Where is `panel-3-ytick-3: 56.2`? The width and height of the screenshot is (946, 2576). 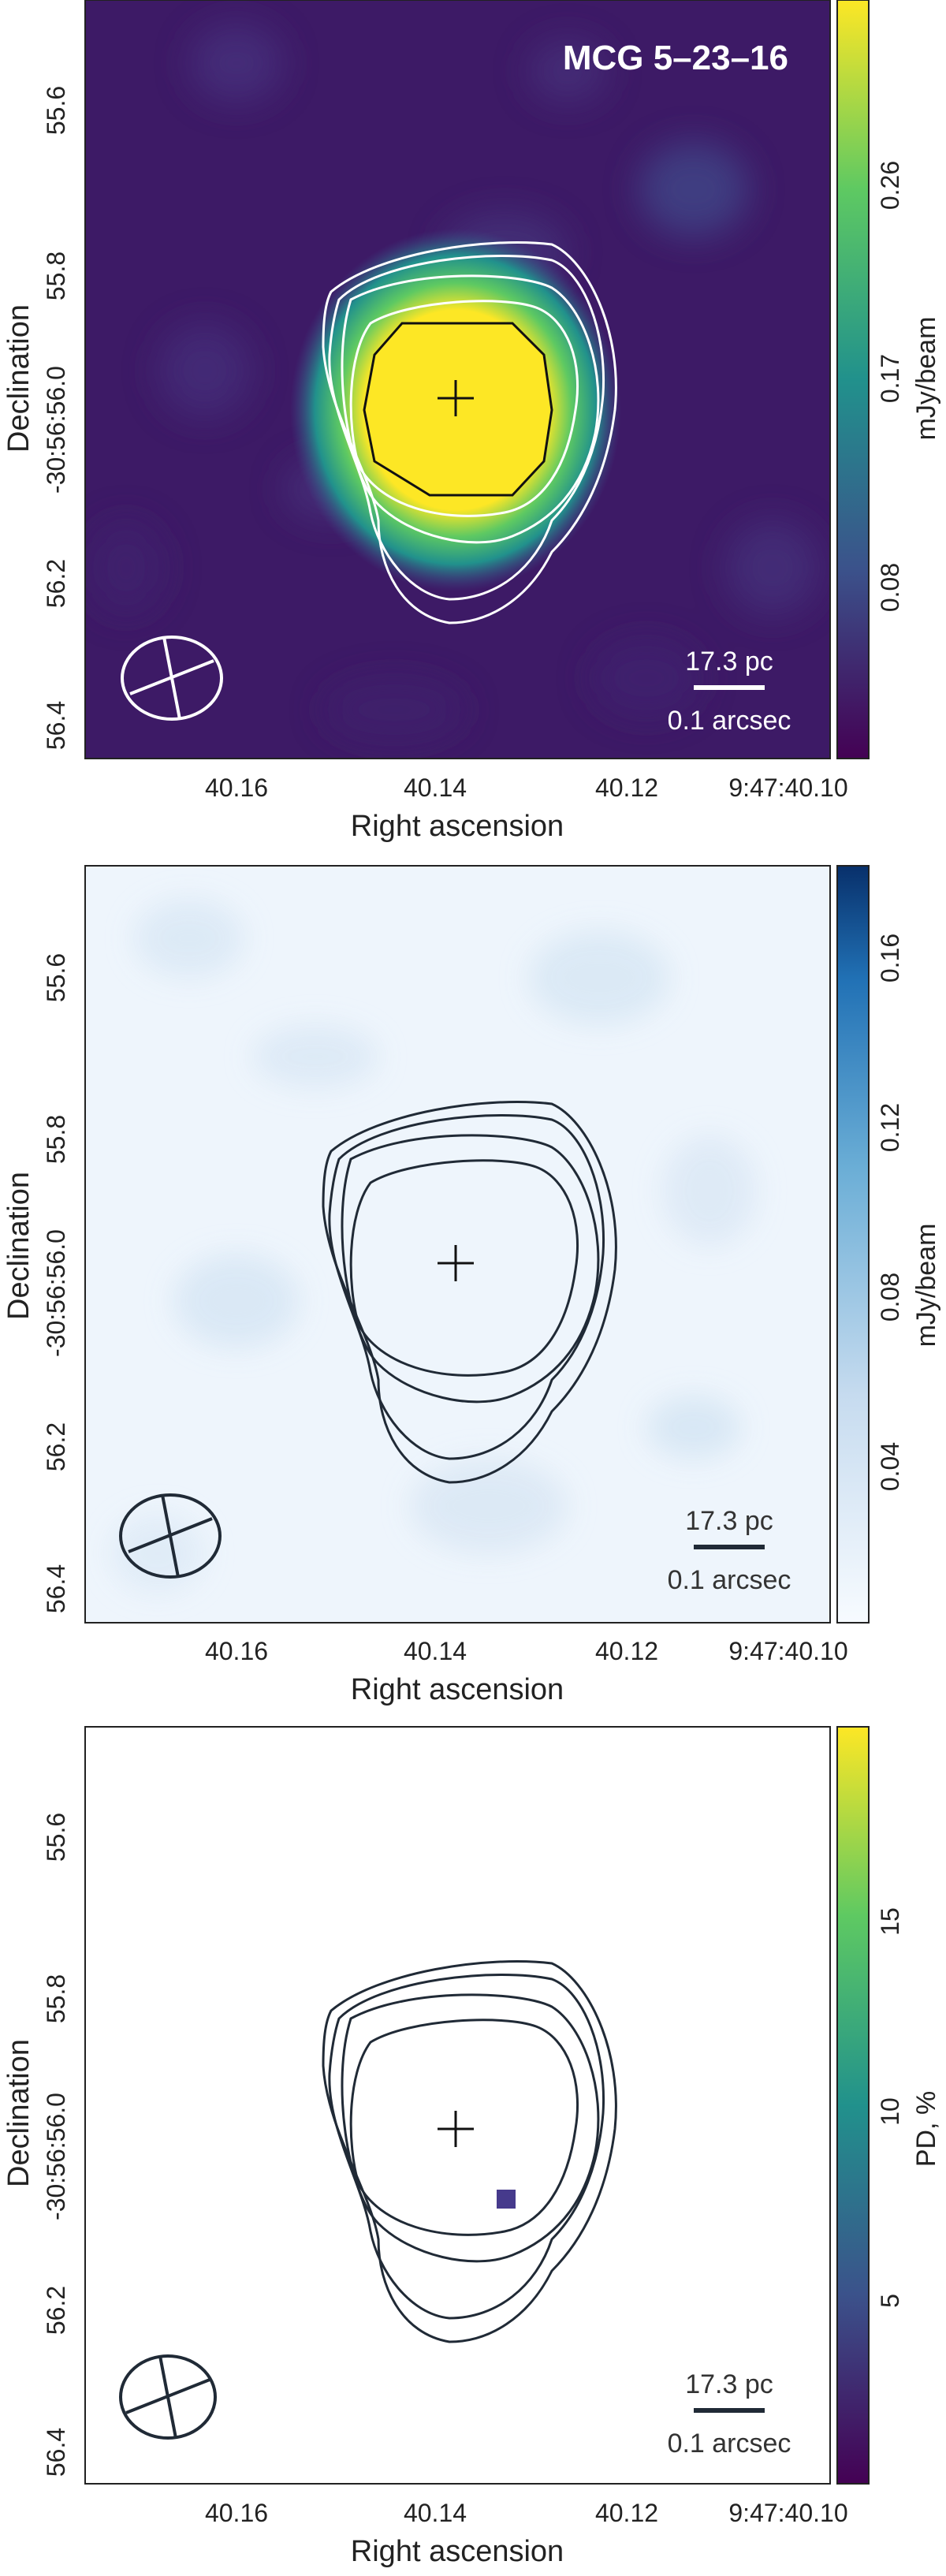
panel-3-ytick-3: 56.2 is located at coordinates (56, 2310).